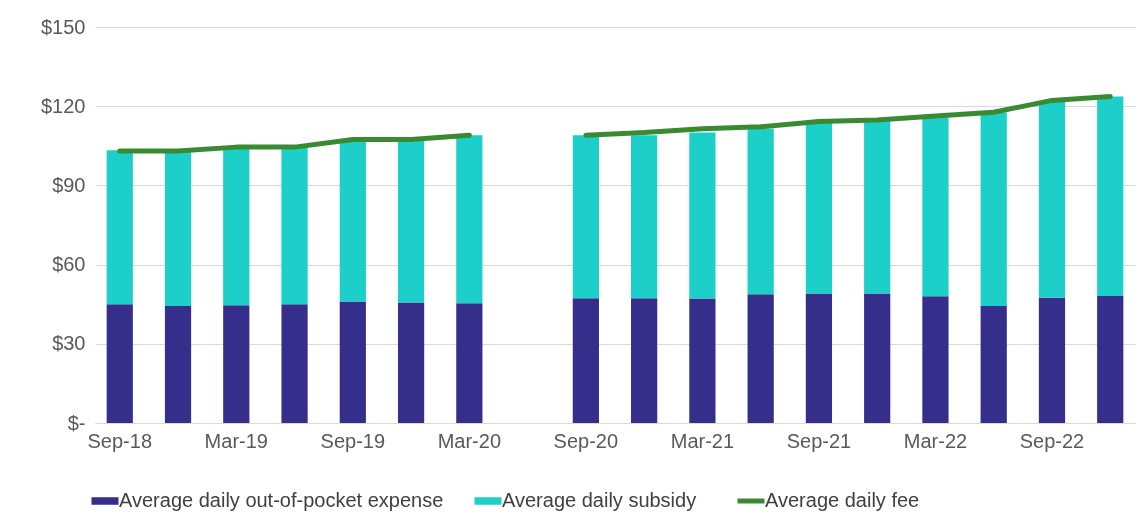 This screenshot has width=1147, height=518. What do you see at coordinates (469, 440) in the screenshot?
I see `x-tick-label: Mar-20` at bounding box center [469, 440].